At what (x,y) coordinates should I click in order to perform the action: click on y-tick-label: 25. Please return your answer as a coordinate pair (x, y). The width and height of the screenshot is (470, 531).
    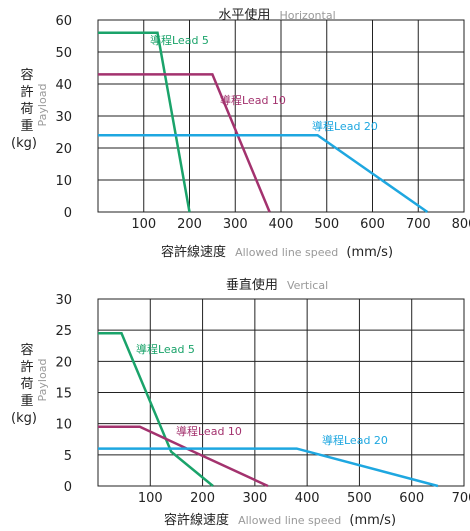
    Looking at the image, I should click on (63, 331).